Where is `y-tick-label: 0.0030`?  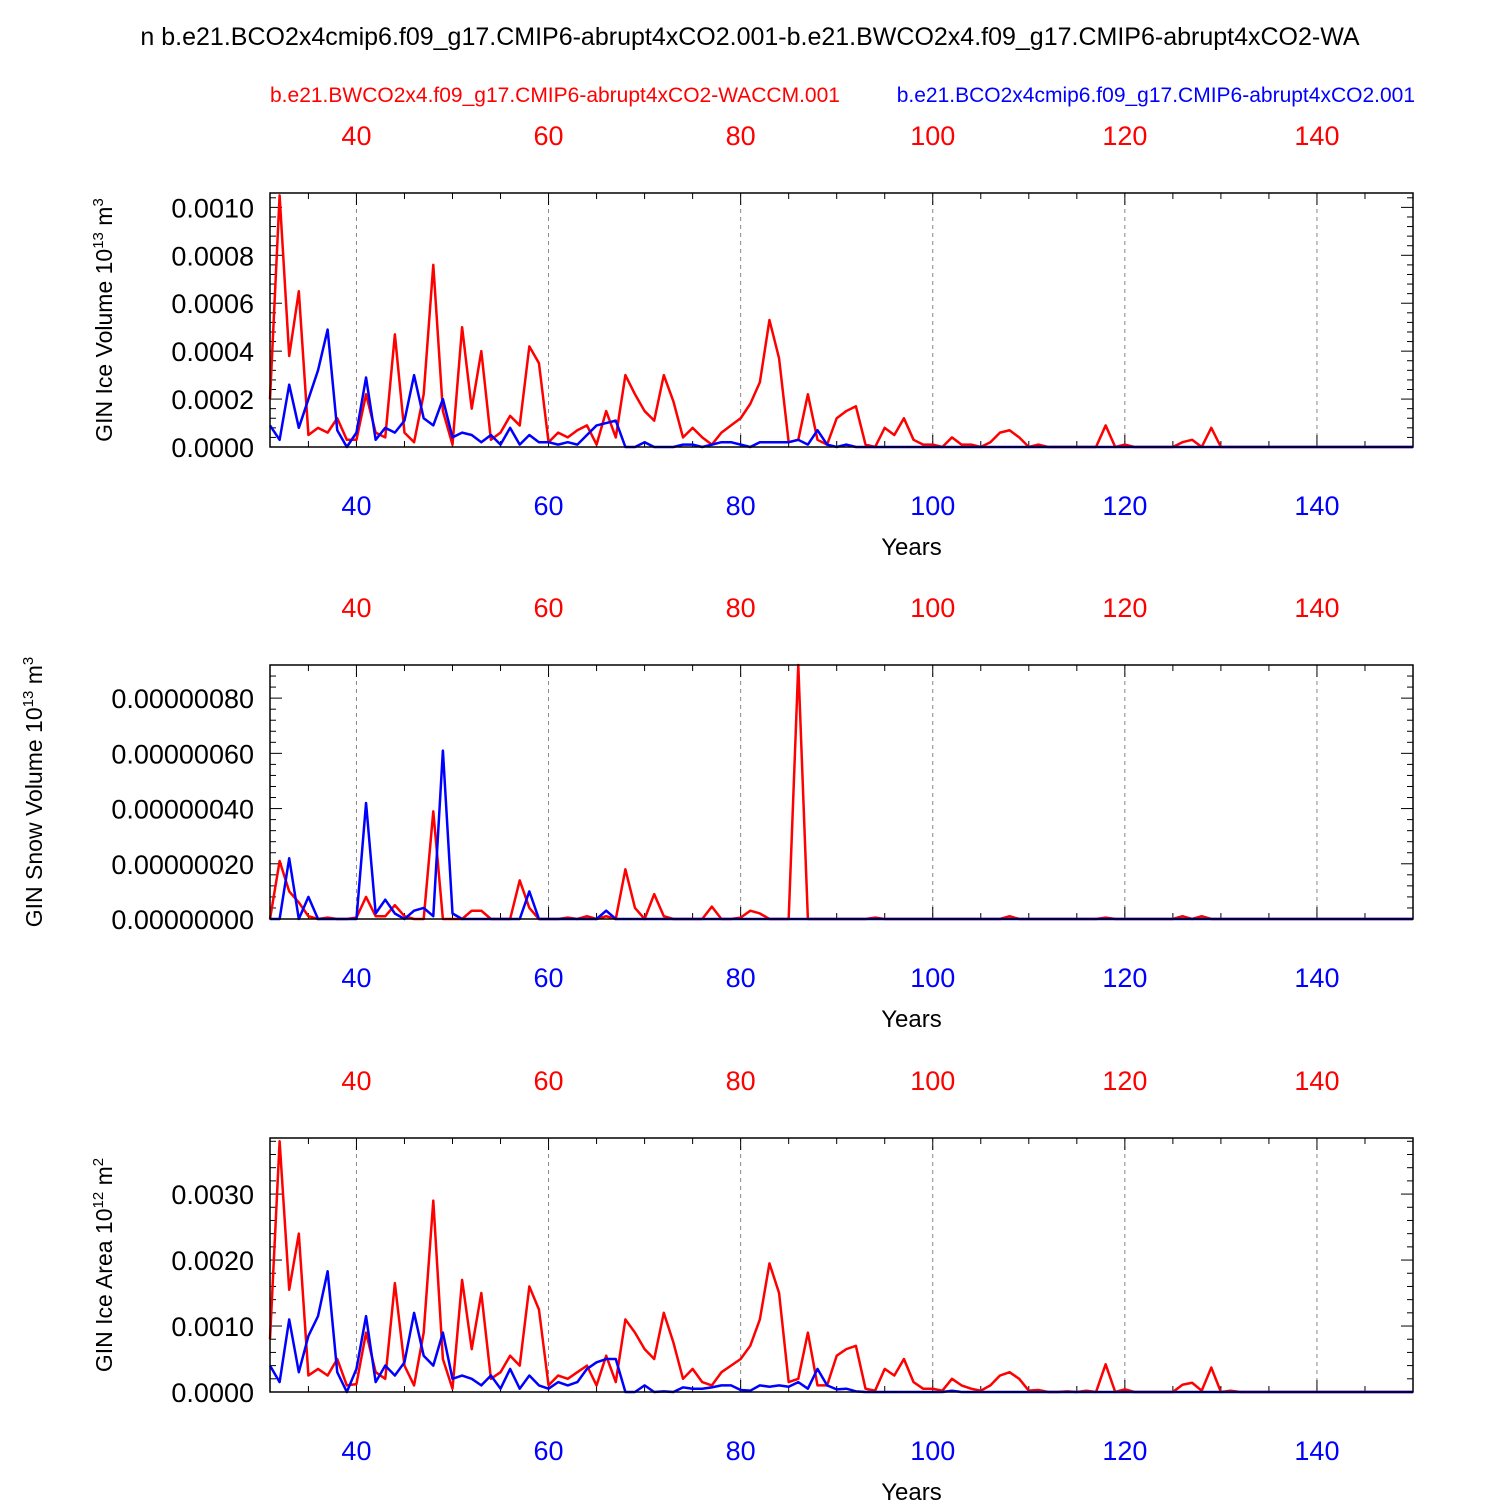 y-tick-label: 0.0030 is located at coordinates (212, 1195).